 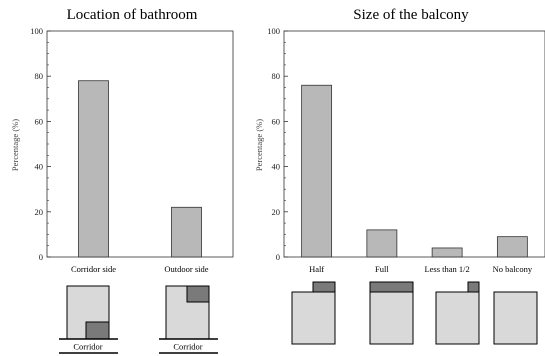 I want to click on category-label: Half, so click(x=316, y=269).